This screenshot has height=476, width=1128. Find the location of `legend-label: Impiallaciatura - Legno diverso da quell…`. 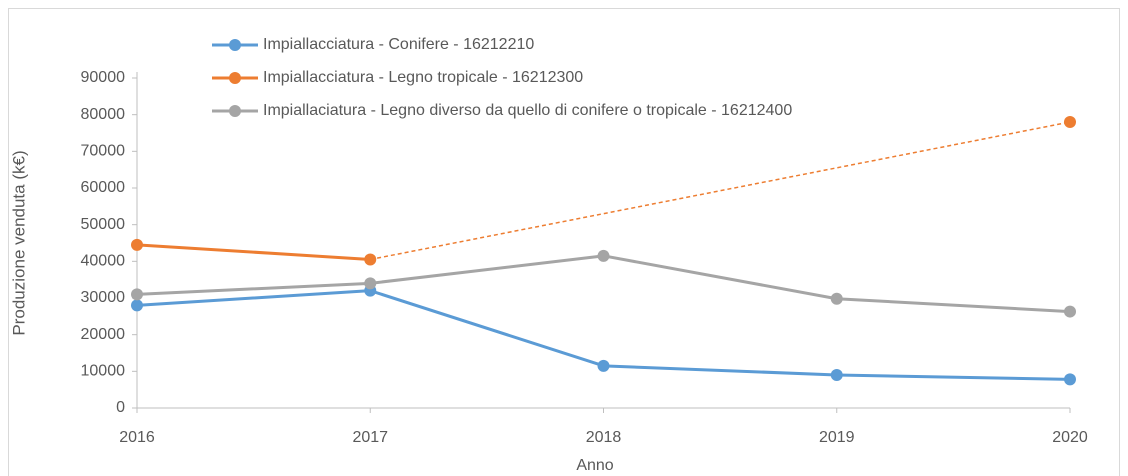

legend-label: Impiallaciatura - Legno diverso da quell… is located at coordinates (527, 110).